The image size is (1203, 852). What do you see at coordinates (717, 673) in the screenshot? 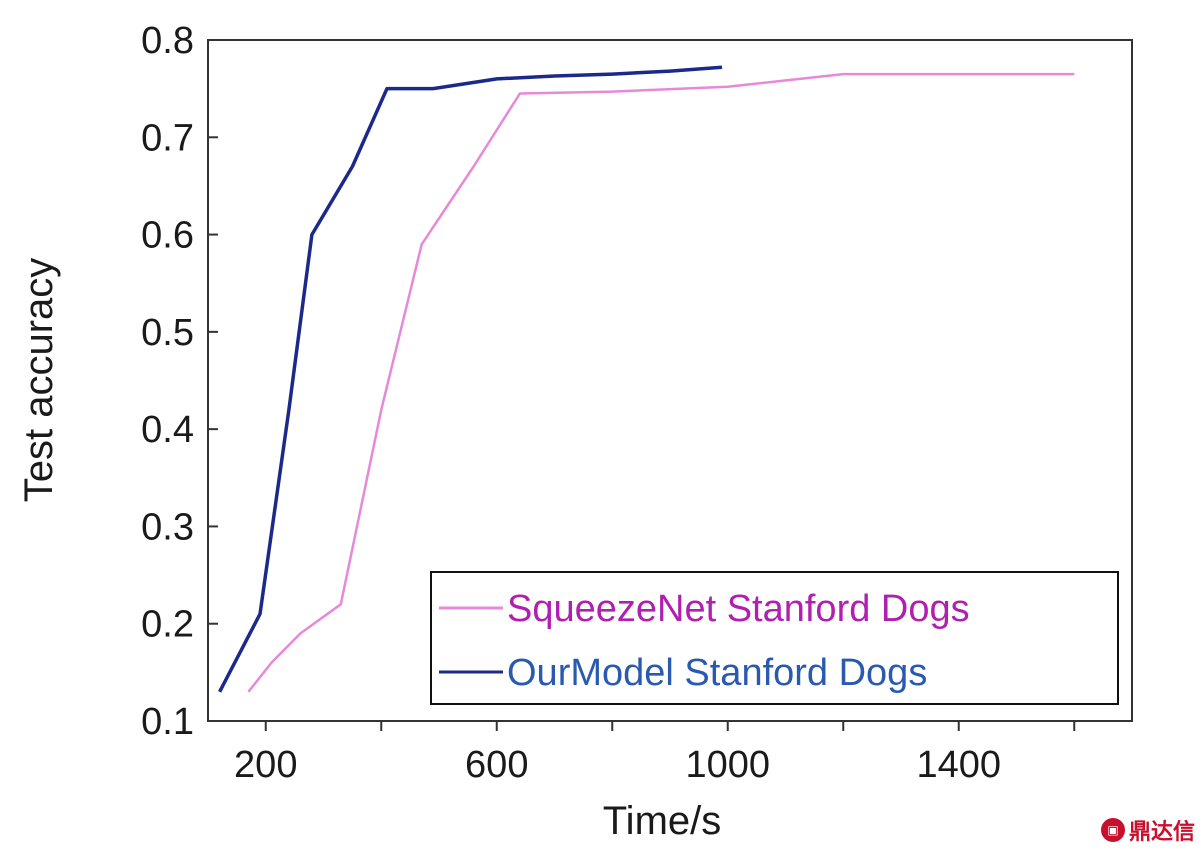
I see `legend-label: OurModel Stanford Dogs` at bounding box center [717, 673].